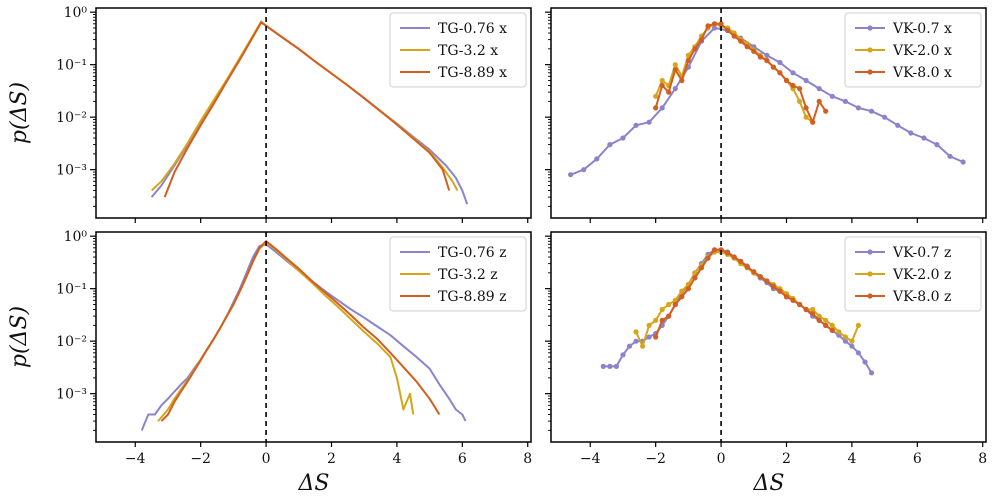  I want to click on legend-label: TG-0.76 z, so click(472, 253).